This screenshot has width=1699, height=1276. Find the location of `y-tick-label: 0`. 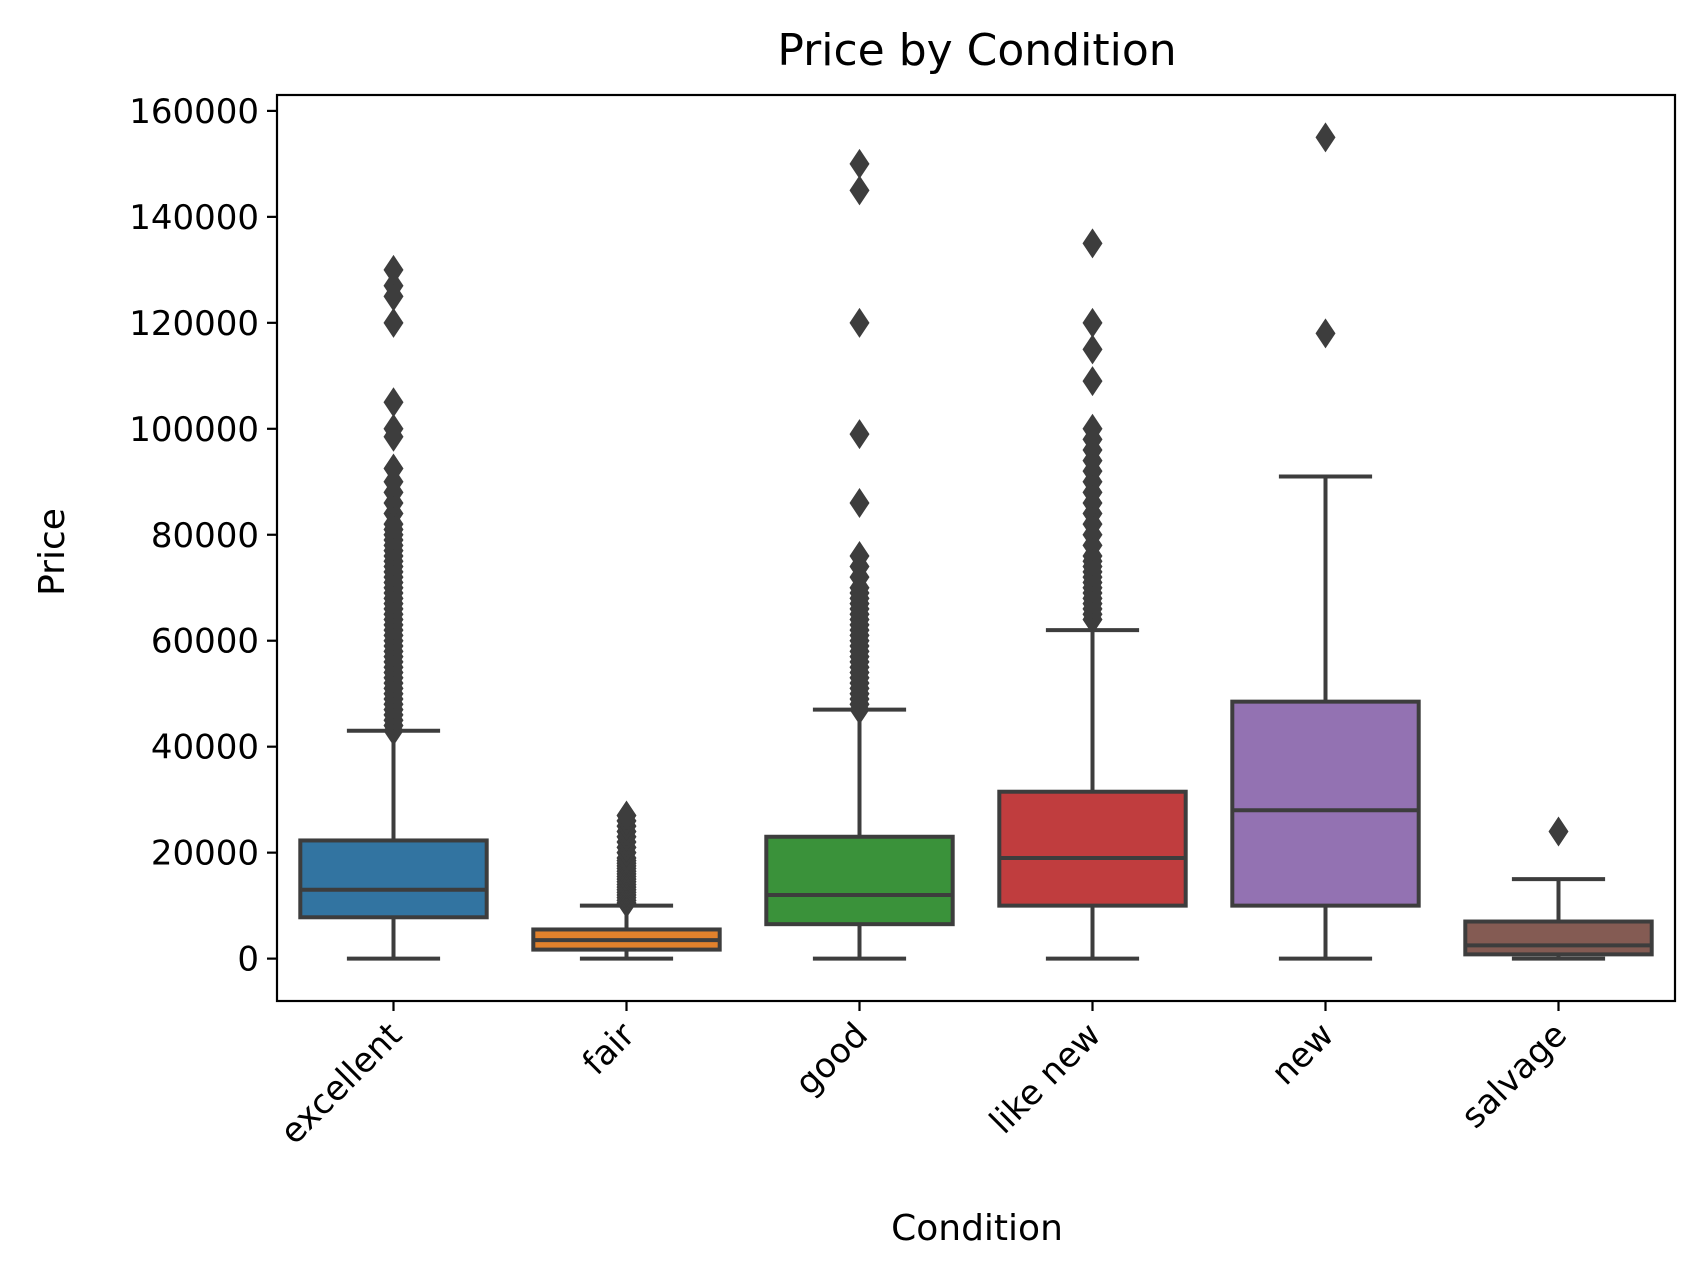

y-tick-label: 0 is located at coordinates (248, 960).